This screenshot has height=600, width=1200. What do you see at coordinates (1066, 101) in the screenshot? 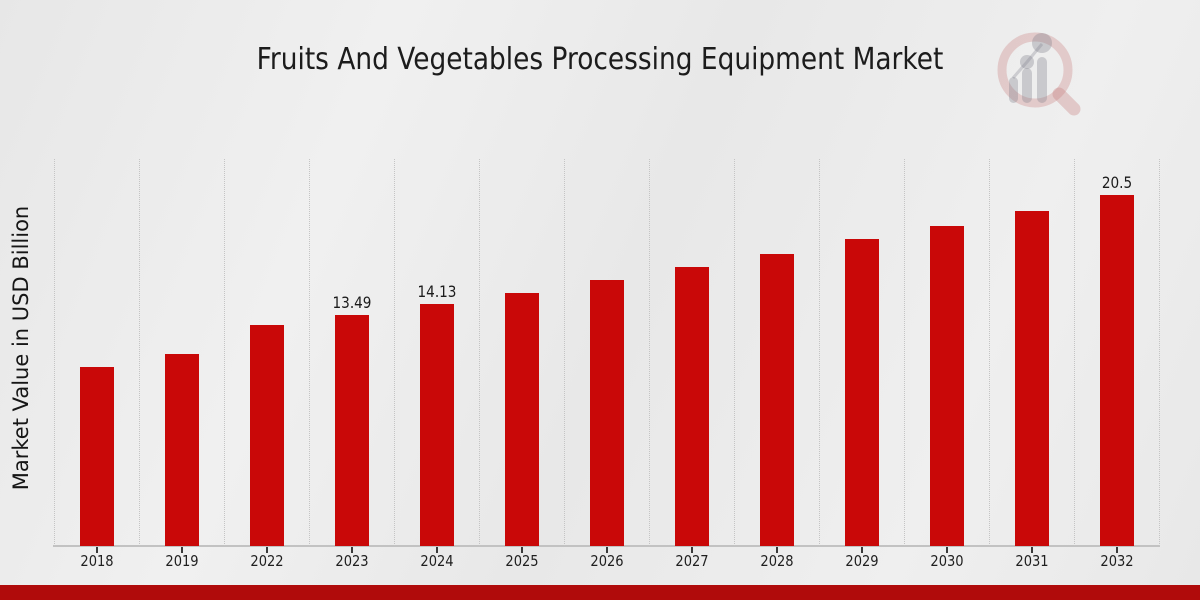
I see `magnifier-handle-icon` at bounding box center [1066, 101].